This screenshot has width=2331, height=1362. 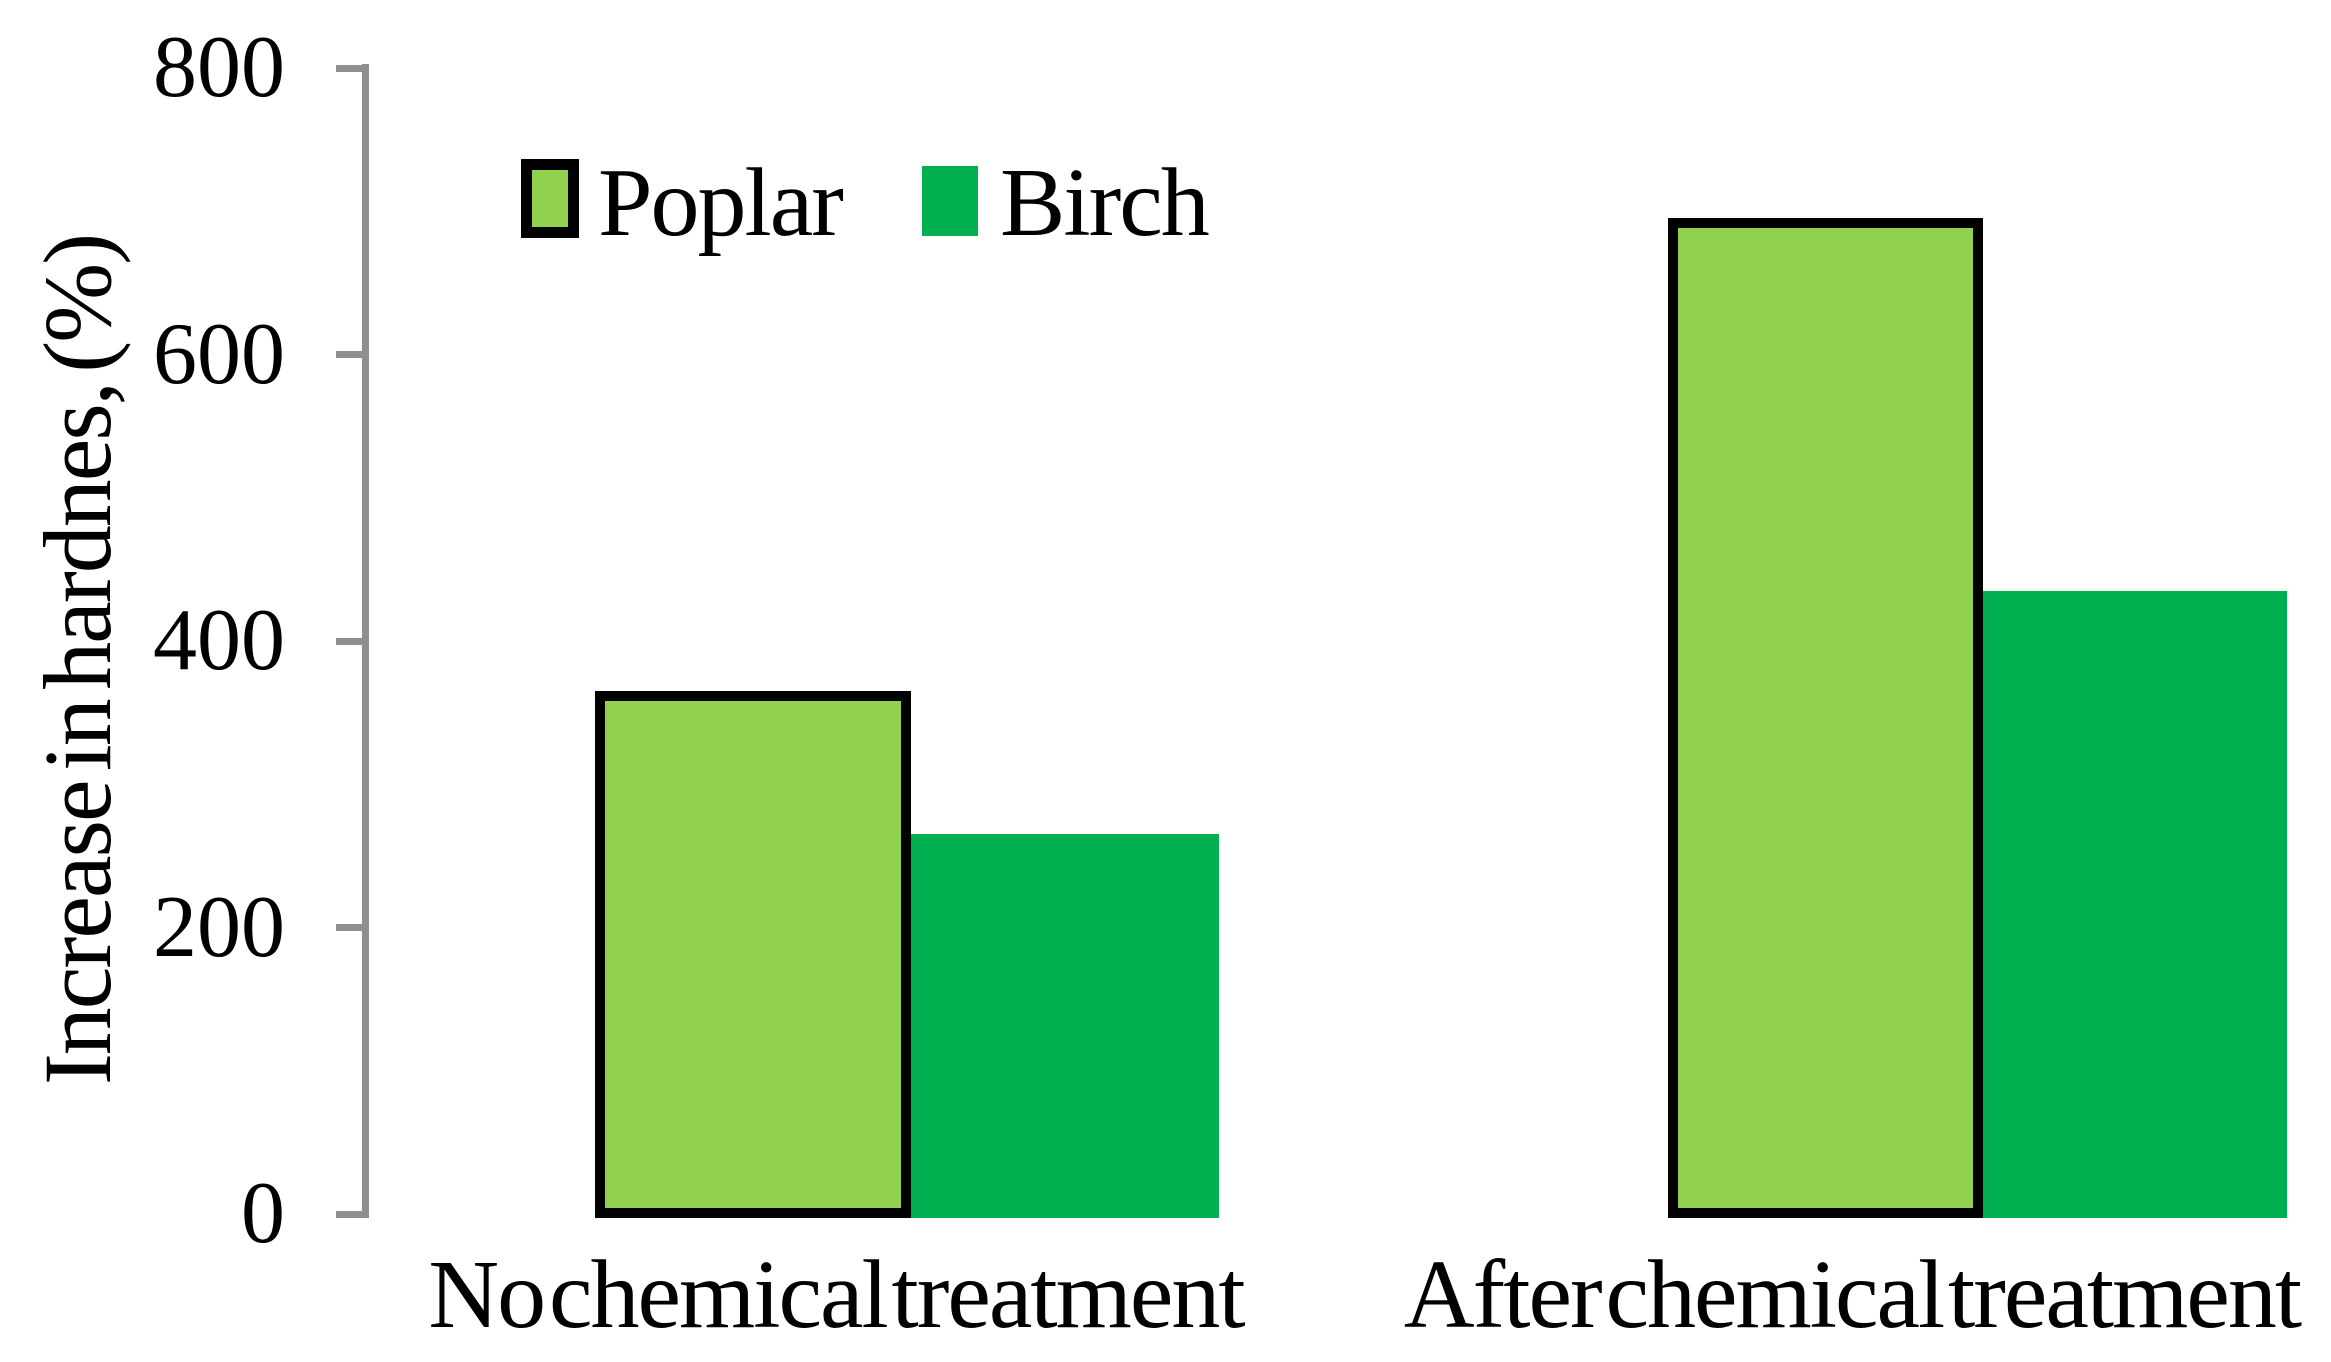 I want to click on legend-label-birch: Birch, so click(x=1105, y=203).